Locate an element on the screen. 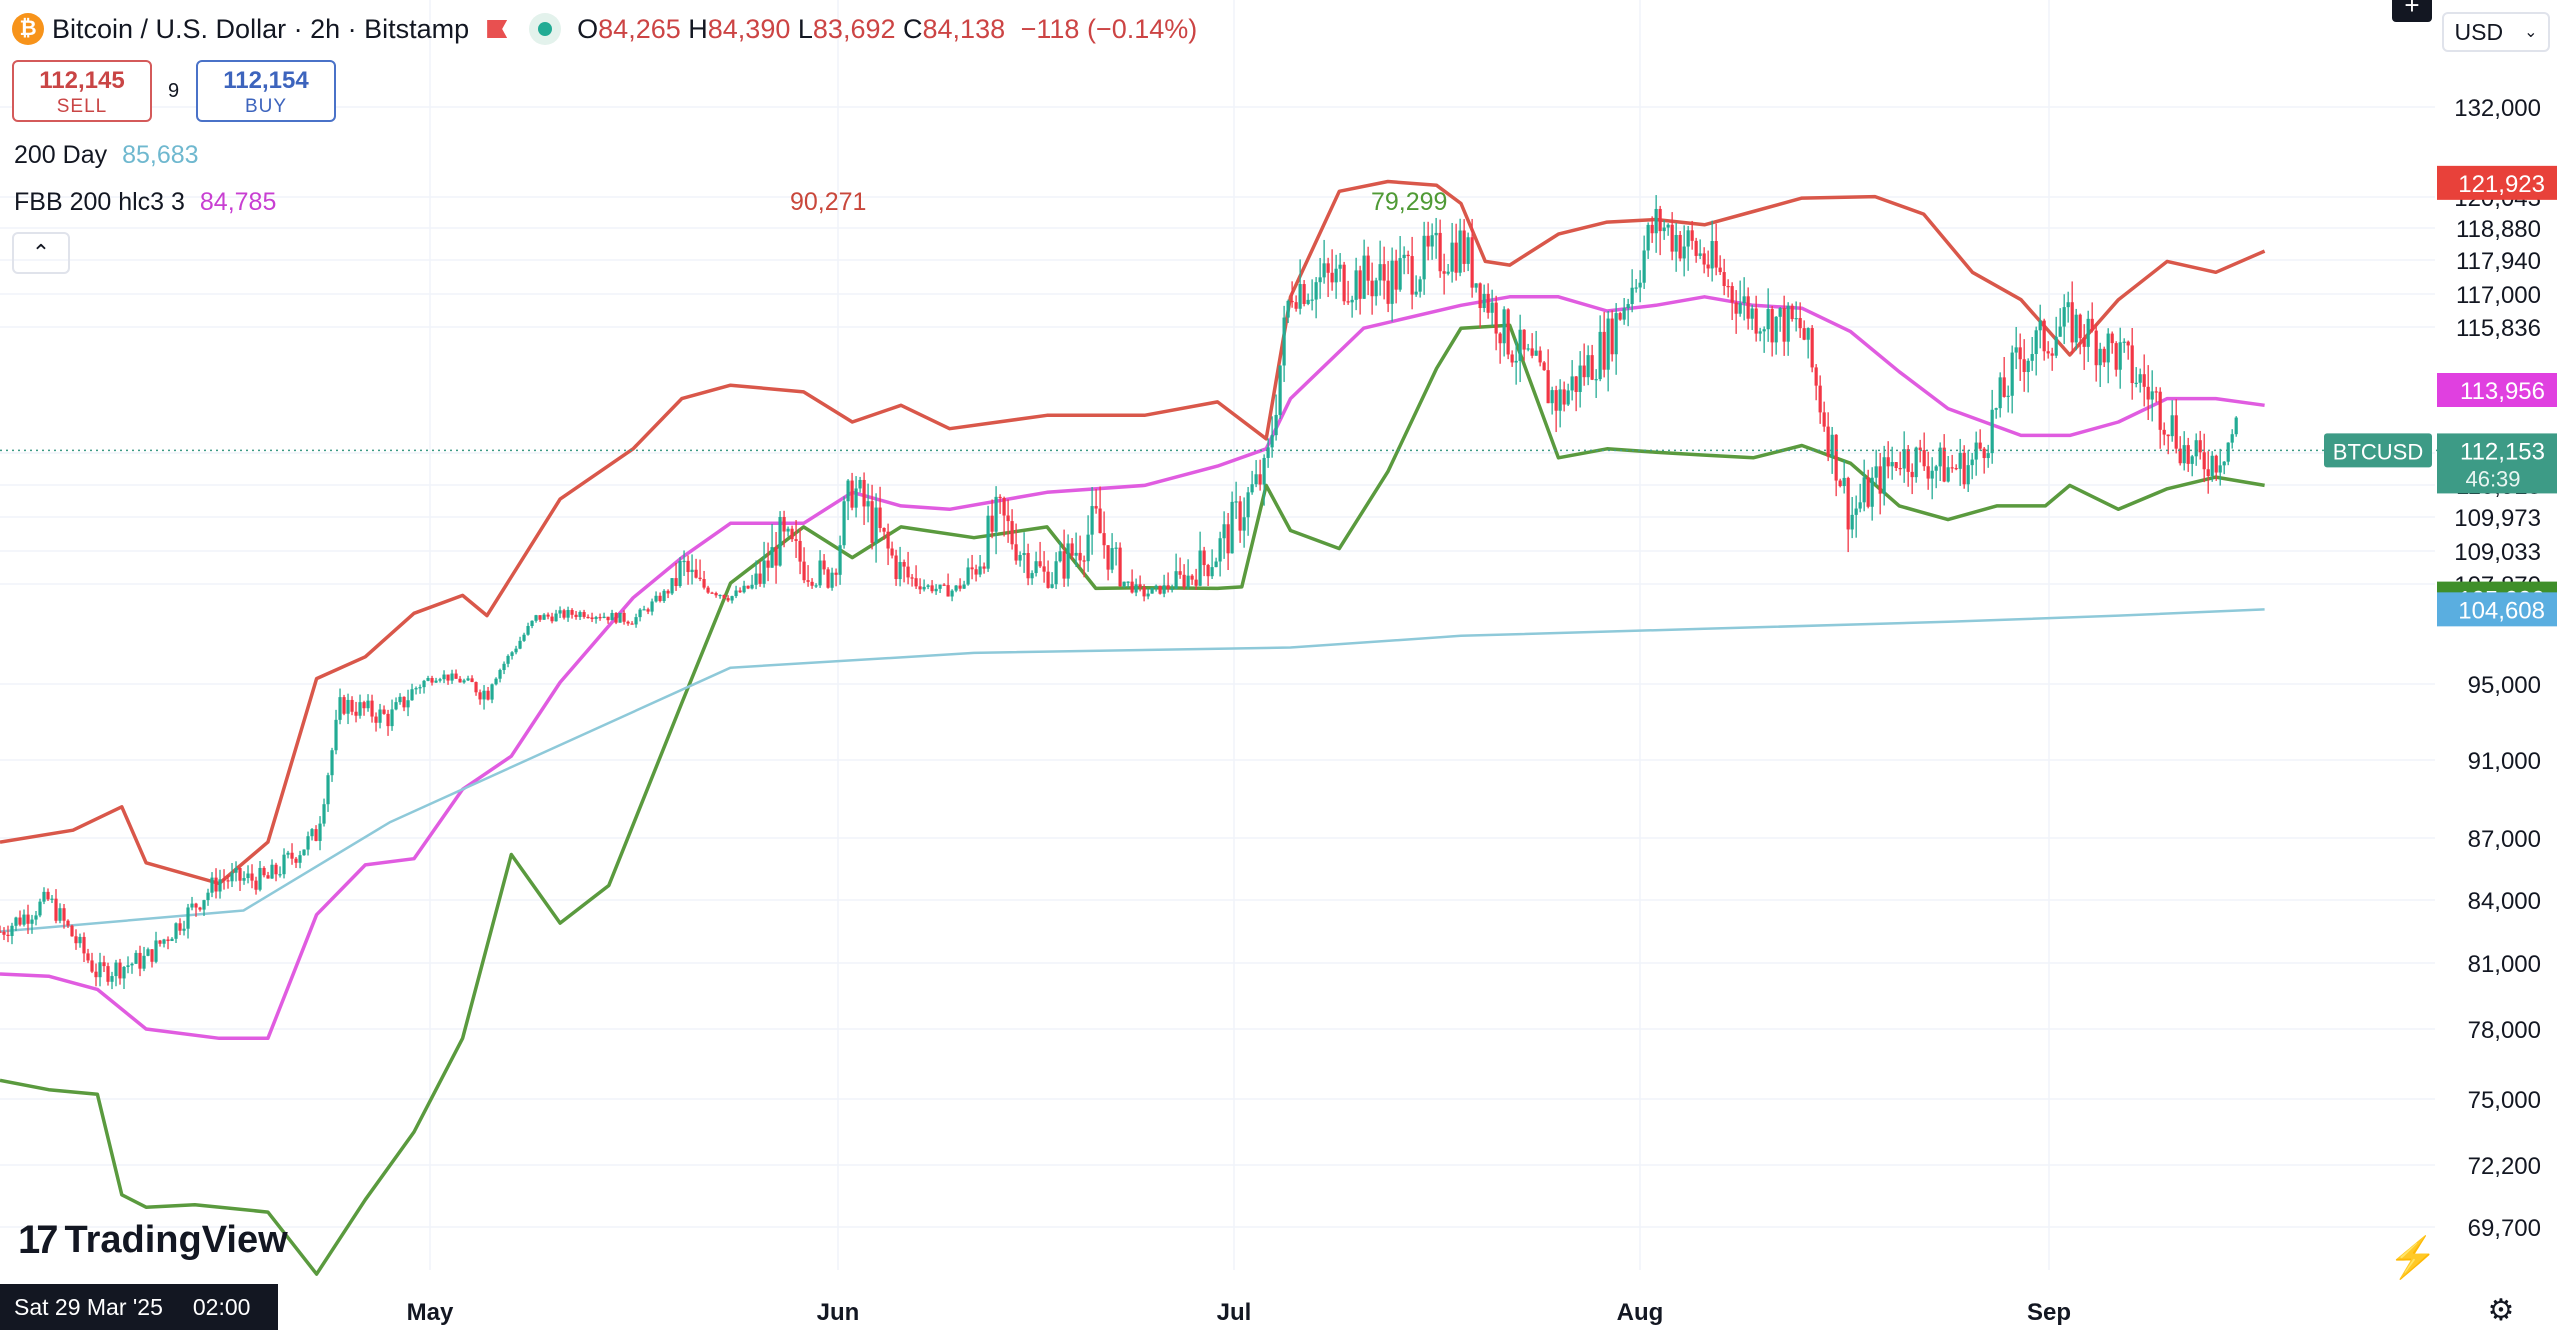  lightning-icon: ⚡ is located at coordinates (2413, 1258).